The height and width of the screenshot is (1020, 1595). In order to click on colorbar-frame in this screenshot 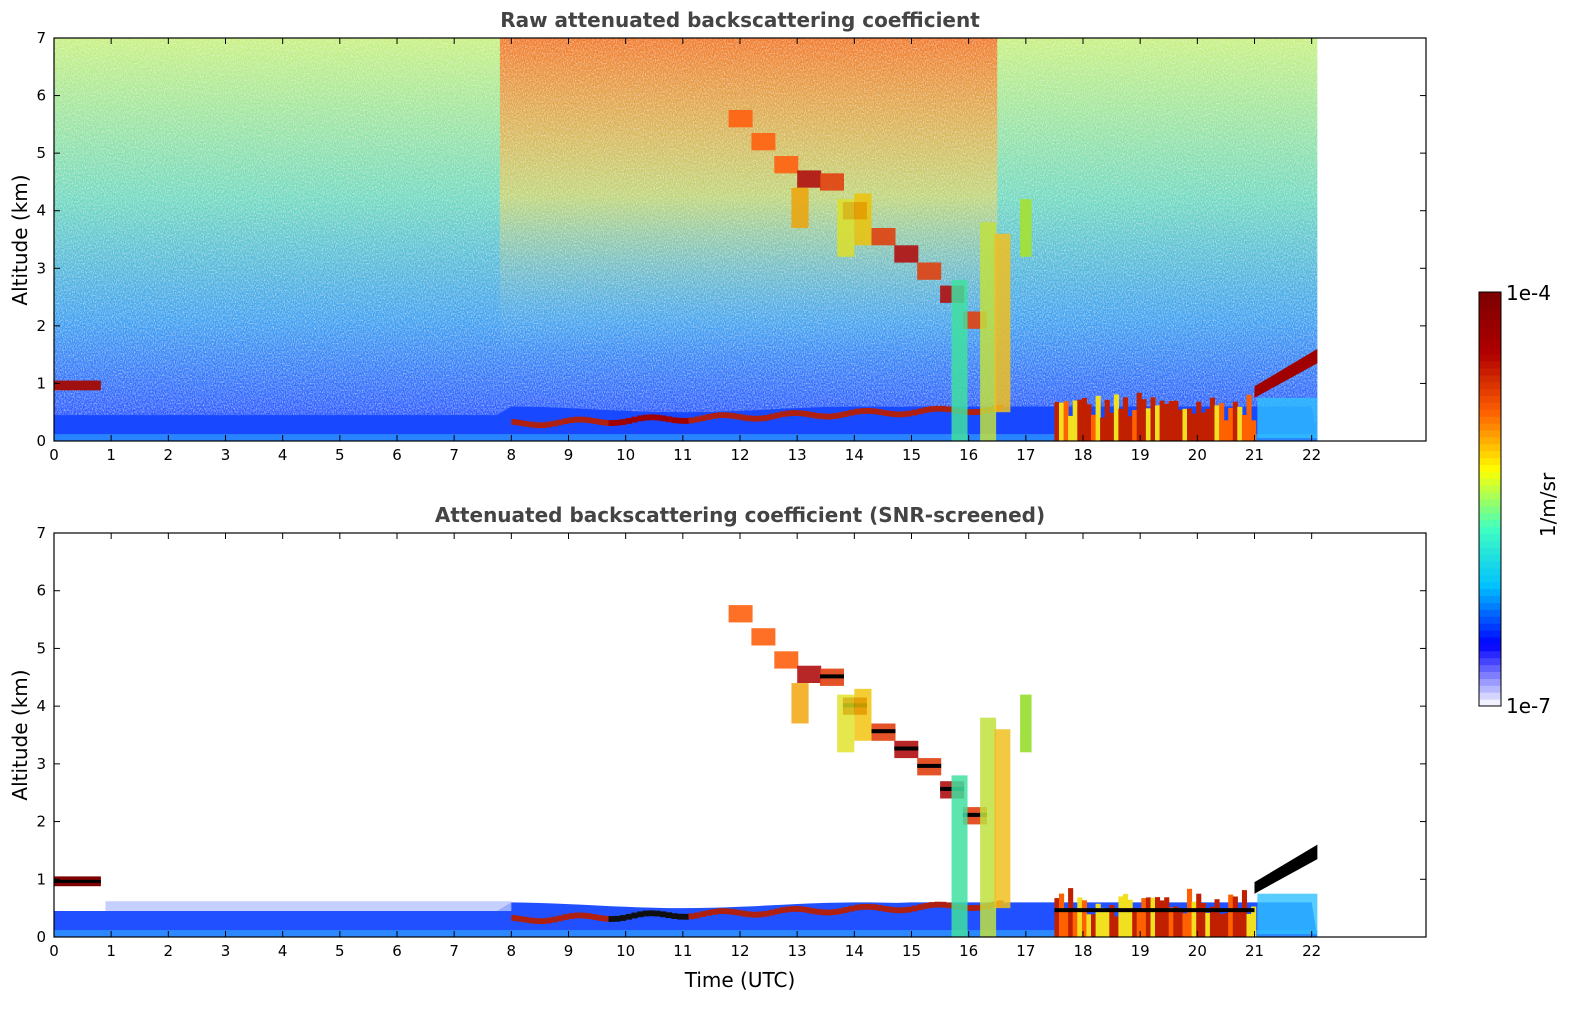, I will do `click(1490, 499)`.